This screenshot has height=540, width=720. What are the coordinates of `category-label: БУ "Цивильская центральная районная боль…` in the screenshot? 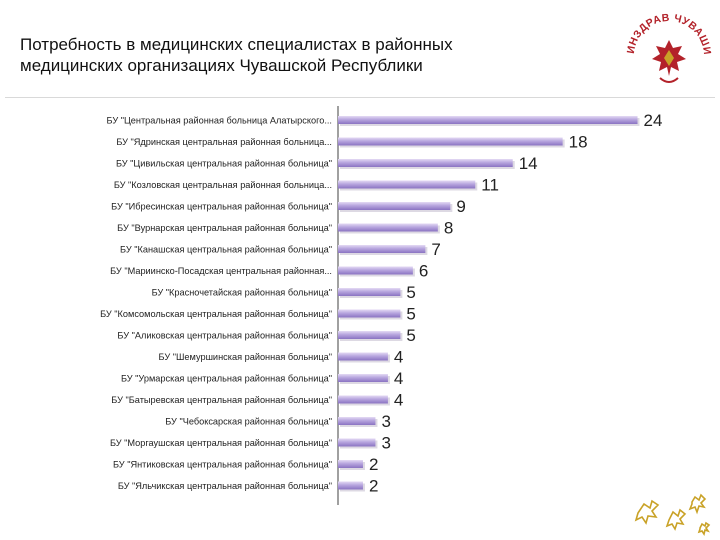 It's located at (224, 164).